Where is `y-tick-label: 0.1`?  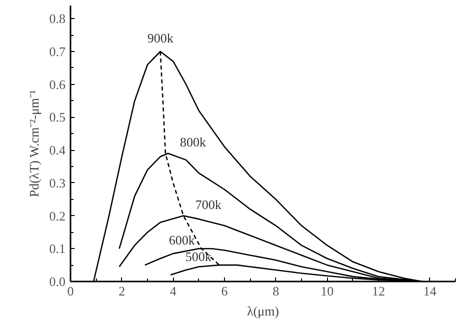
y-tick-label: 0.1 is located at coordinates (57, 248).